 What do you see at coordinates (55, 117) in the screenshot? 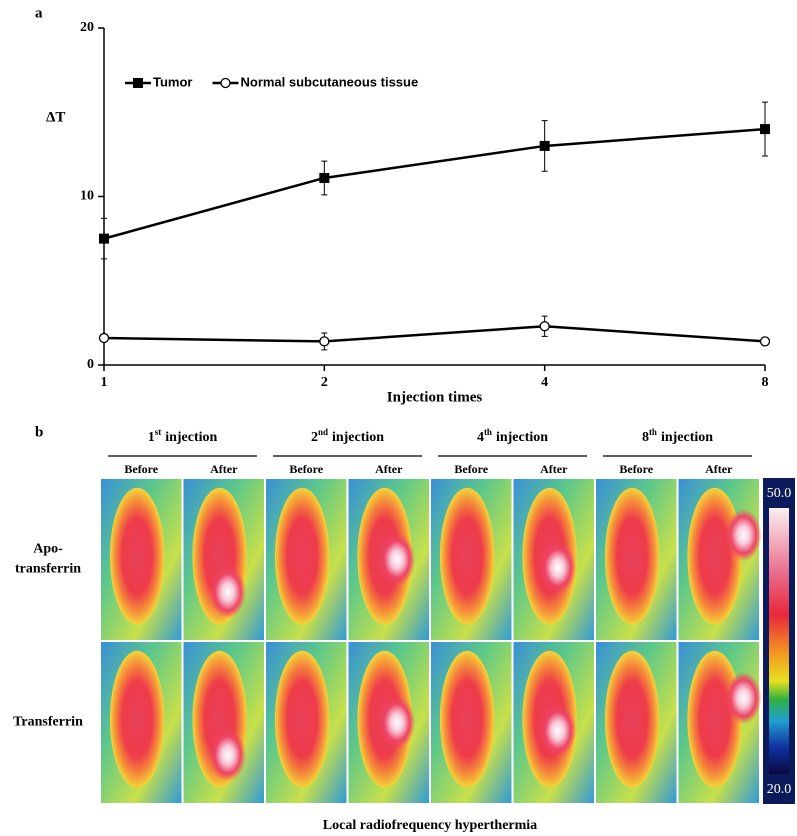
I see `y-axis-label: ΔT` at bounding box center [55, 117].